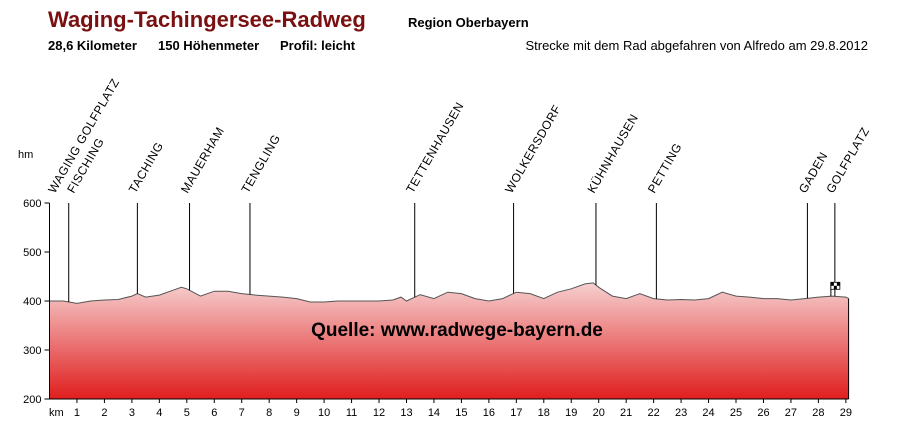 Image resolution: width=900 pixels, height=429 pixels. I want to click on x-tick-label: 17, so click(516, 413).